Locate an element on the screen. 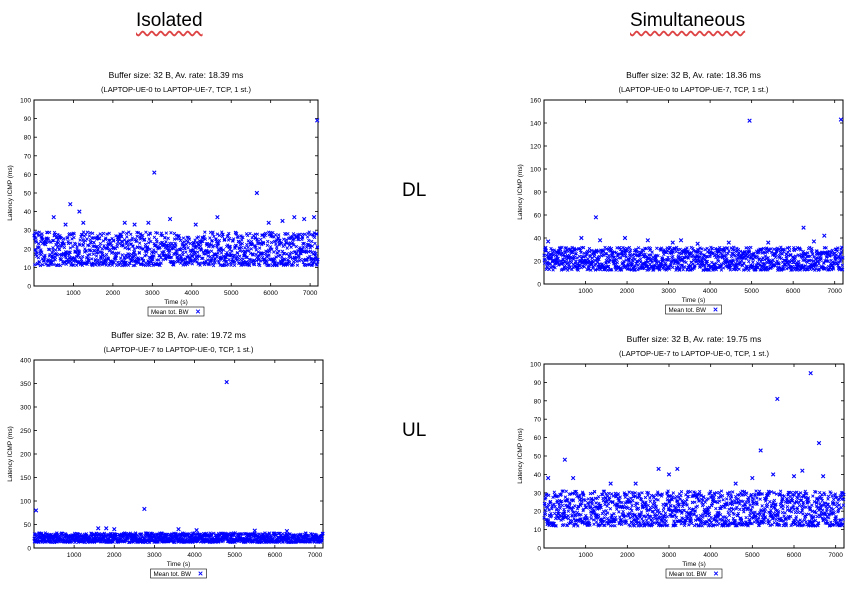 Image resolution: width=859 pixels, height=589 pixels. column-header-simultaneous: Simultaneous is located at coordinates (688, 20).